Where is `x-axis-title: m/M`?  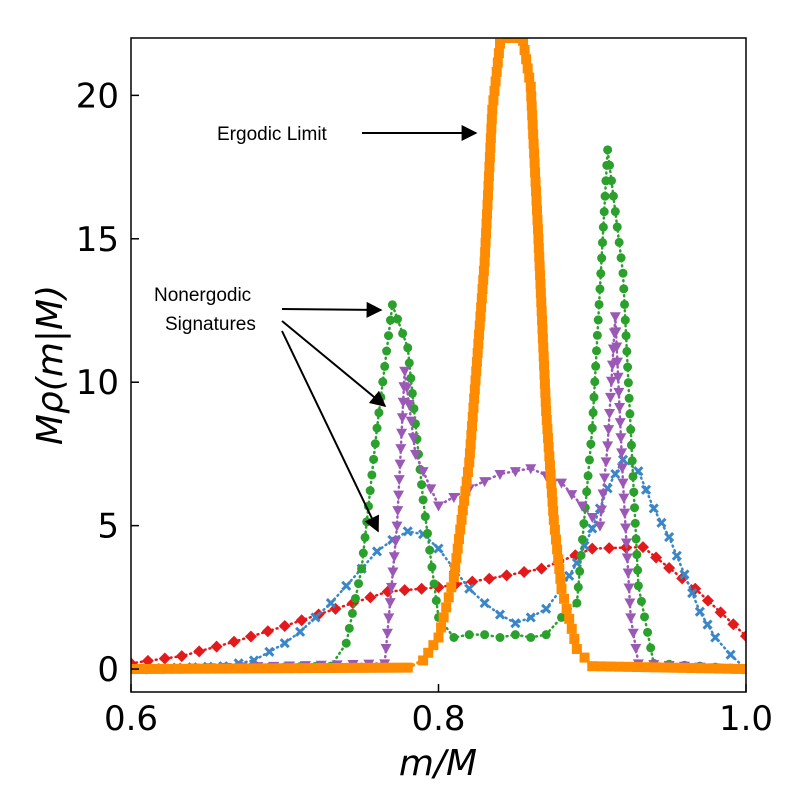
x-axis-title: m/M is located at coordinates (438, 763).